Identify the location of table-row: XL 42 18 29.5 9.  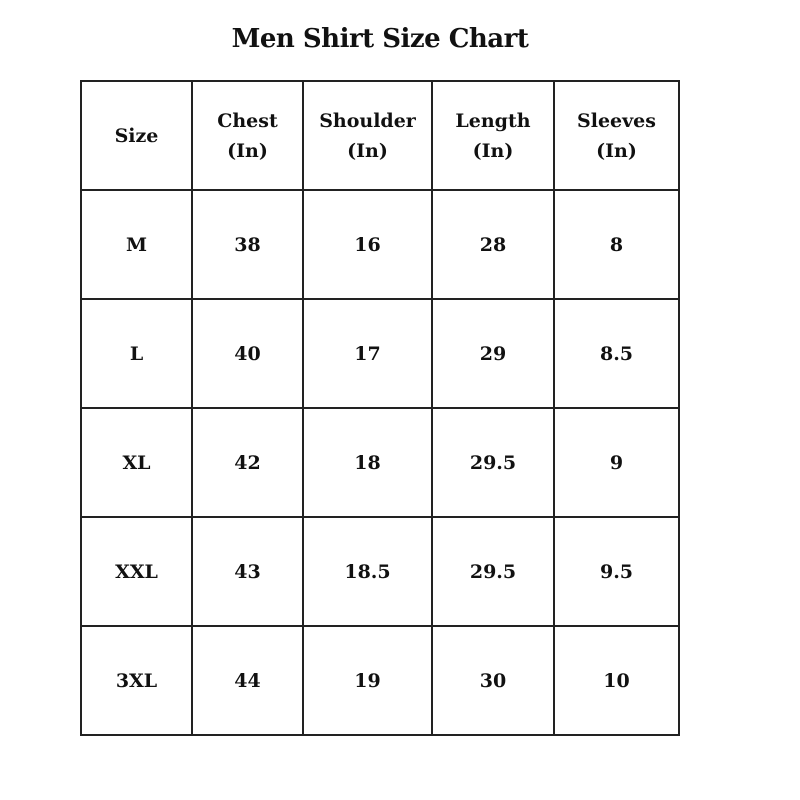
(380, 462).